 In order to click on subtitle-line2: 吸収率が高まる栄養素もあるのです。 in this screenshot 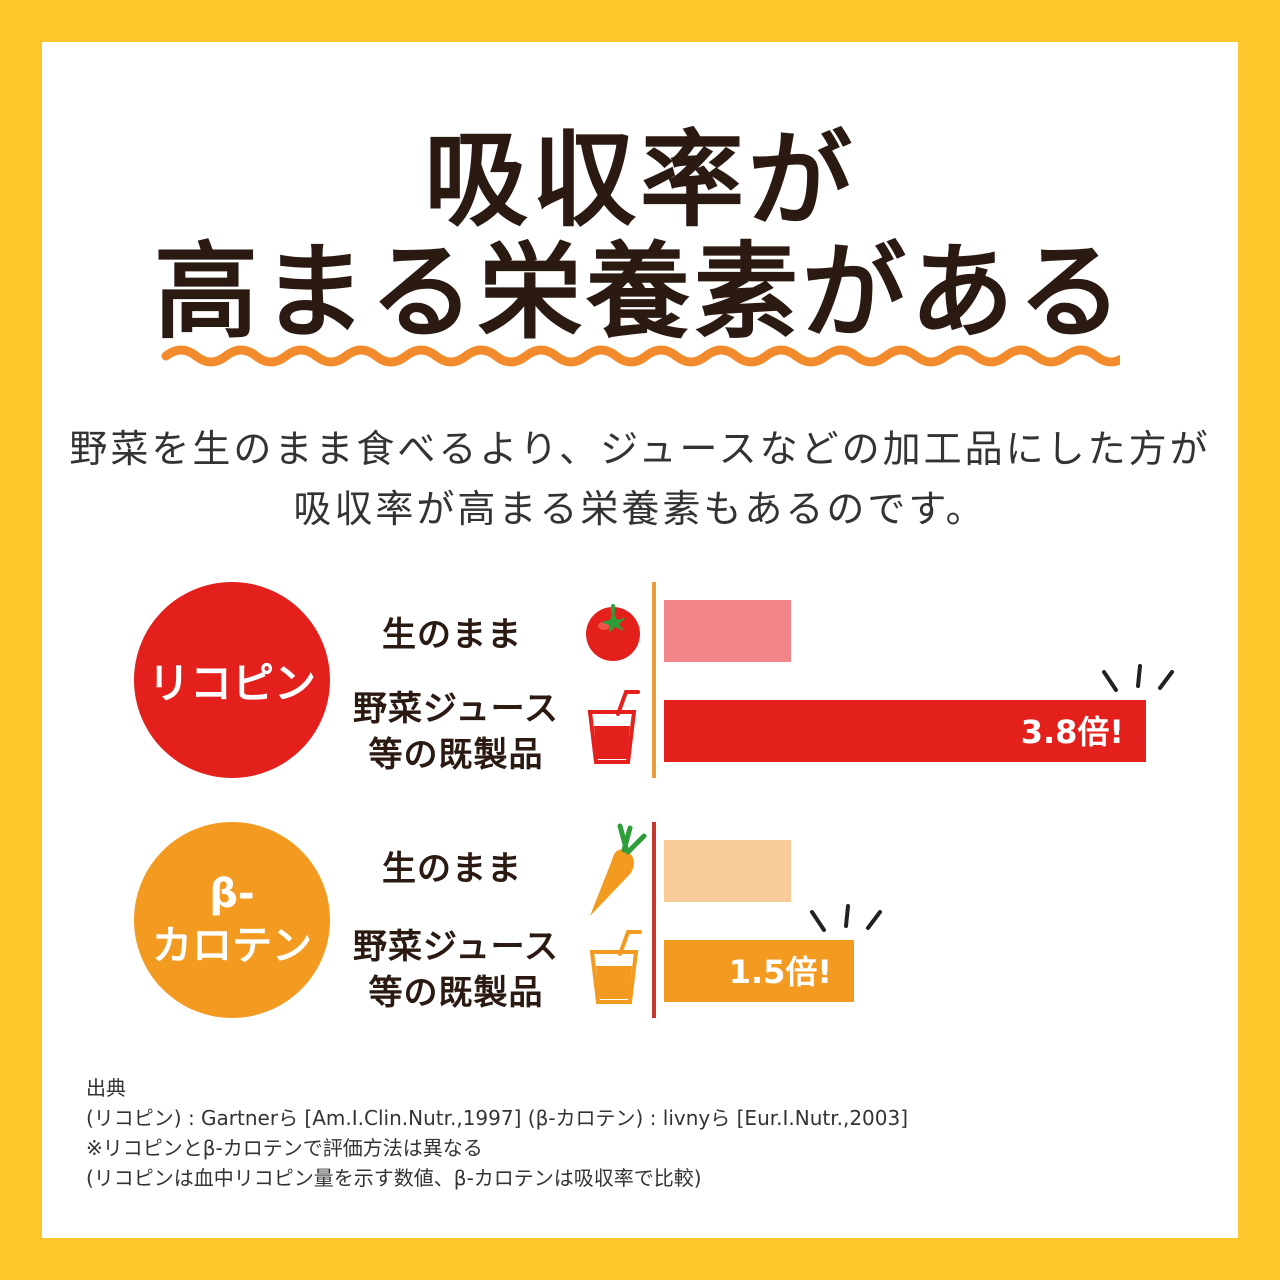, I will do `click(640, 509)`.